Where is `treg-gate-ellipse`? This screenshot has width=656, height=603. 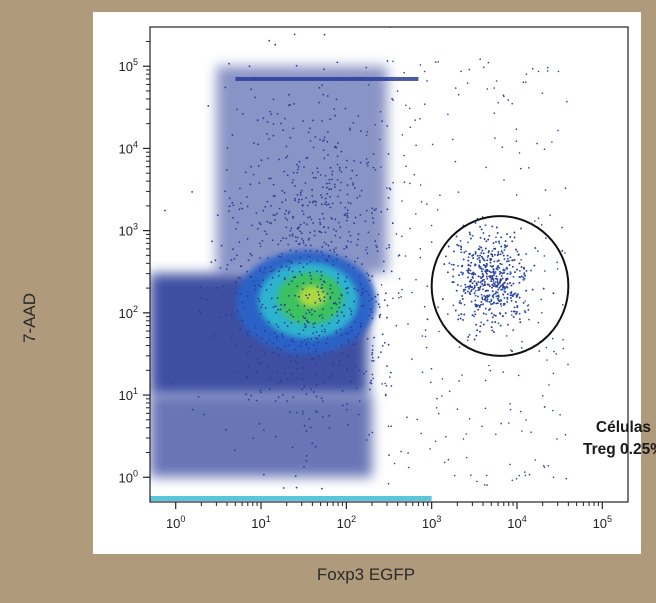 treg-gate-ellipse is located at coordinates (500, 286).